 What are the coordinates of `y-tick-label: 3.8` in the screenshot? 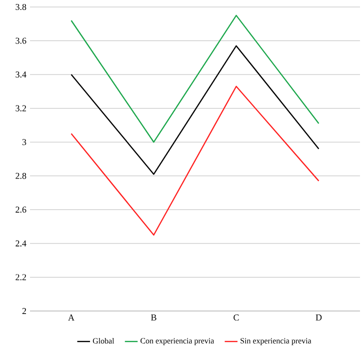 It's located at (21, 7).